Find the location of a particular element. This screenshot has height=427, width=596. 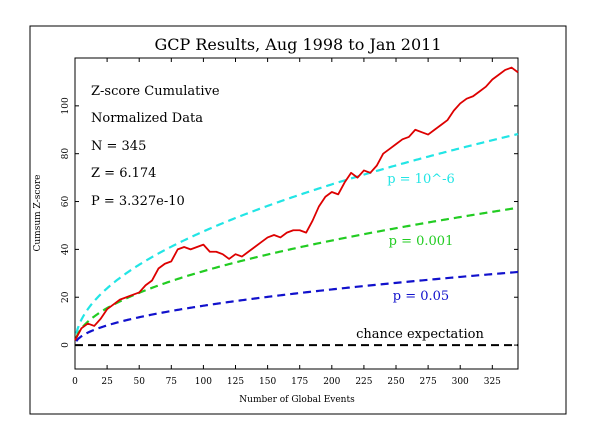

chart-title: GCP Results, Aug 1998 to Jan 2011 is located at coordinates (297, 44).